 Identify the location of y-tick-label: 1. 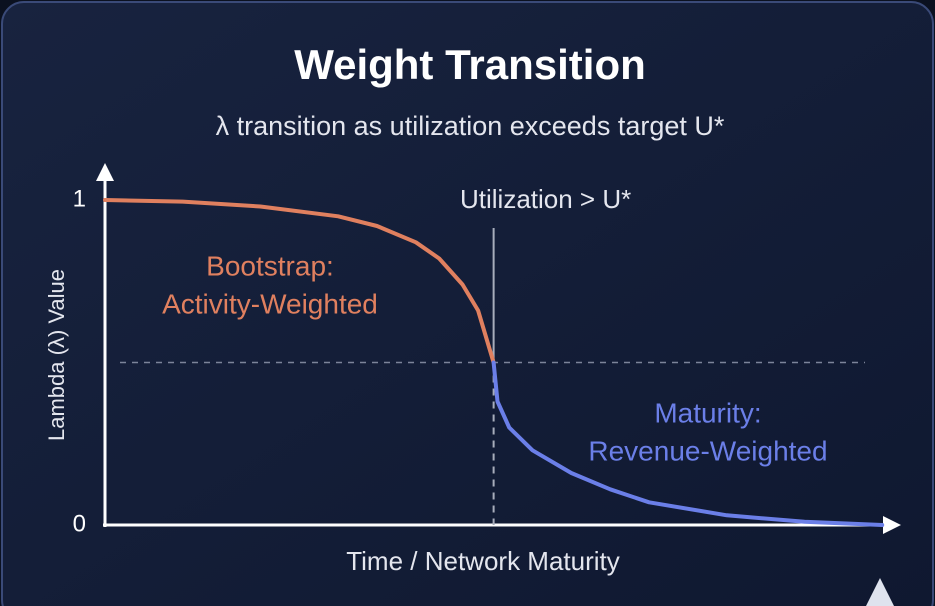
(79, 198).